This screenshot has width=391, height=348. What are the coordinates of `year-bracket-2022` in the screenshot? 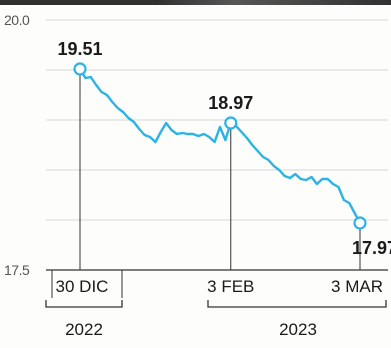 It's located at (84, 304).